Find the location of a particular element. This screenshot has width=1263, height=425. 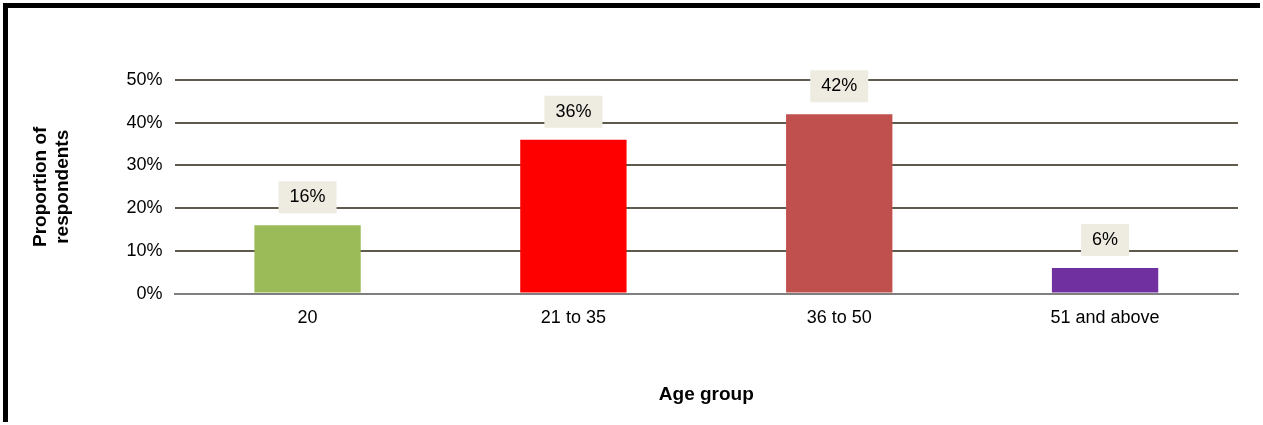

y-tick-label: 0% is located at coordinates (149, 292).